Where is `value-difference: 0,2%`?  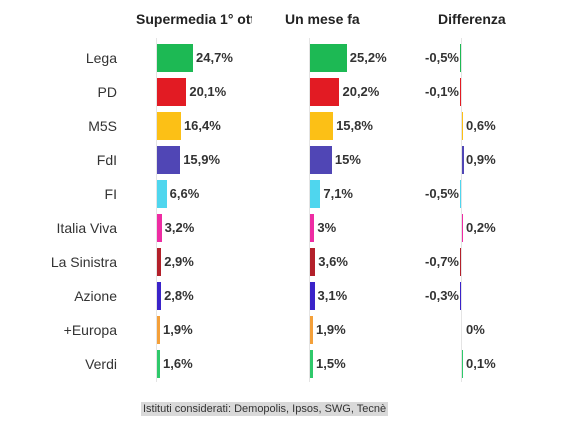
value-difference: 0,2% is located at coordinates (481, 227).